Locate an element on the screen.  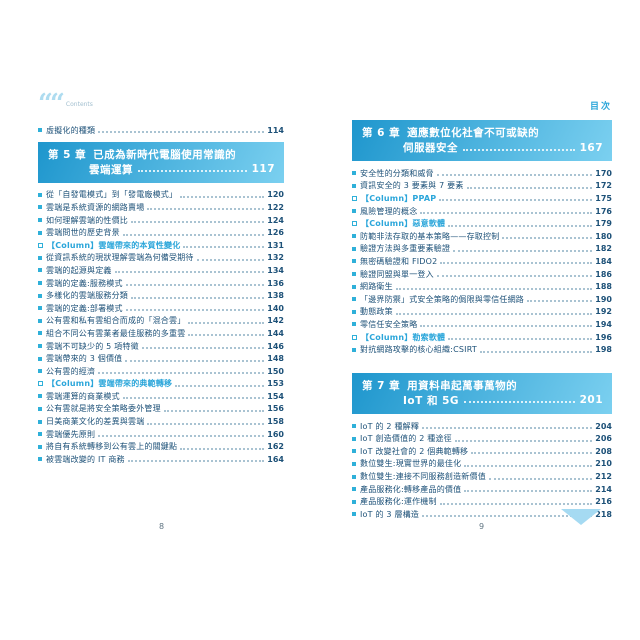
toc-entry: IoT 的 2 種解釋 204 is located at coordinates (482, 426).